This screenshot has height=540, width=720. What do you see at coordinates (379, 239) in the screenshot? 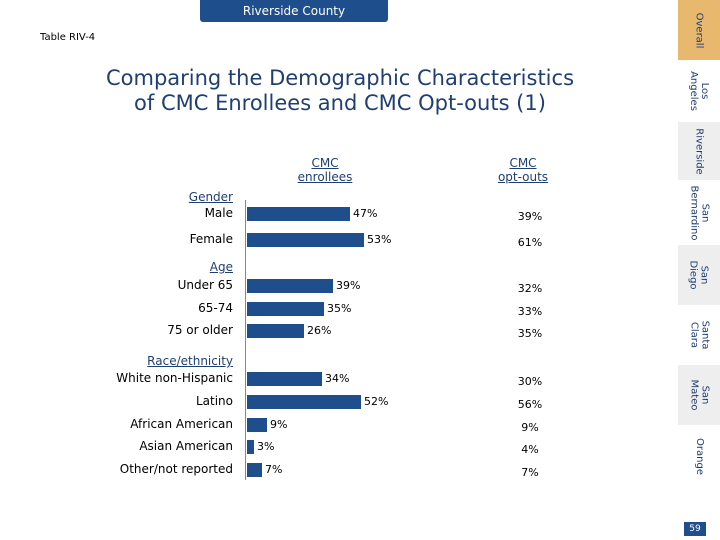
I see `enrollee-value-label: 53%` at bounding box center [379, 239].